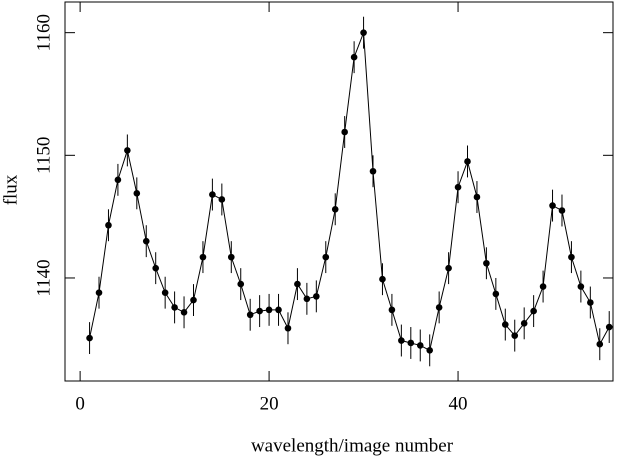 The image size is (642, 466). Describe the element at coordinates (10, 189) in the screenshot. I see `y-axis-label: flux` at that location.